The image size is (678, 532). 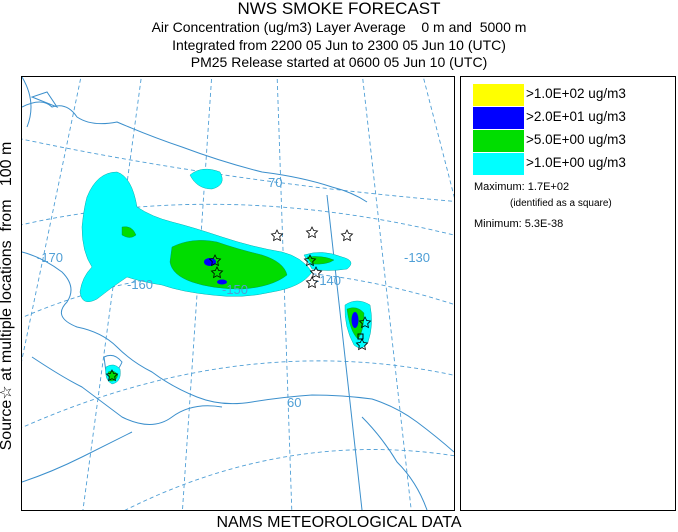 What do you see at coordinates (576, 162) in the screenshot?
I see `legend-label-cyan: >1.0E+00 ug/m3` at bounding box center [576, 162].